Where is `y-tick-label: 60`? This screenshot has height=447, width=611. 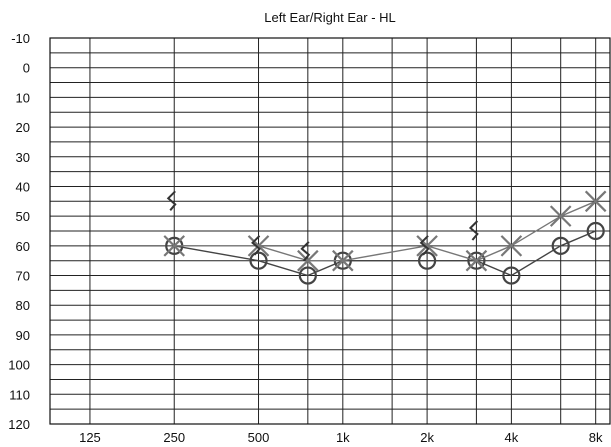
y-tick-label: 60 is located at coordinates (23, 246).